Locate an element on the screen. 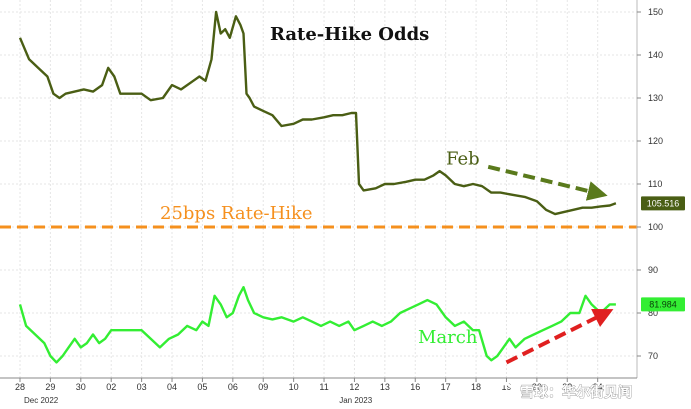  last-value-badges: 105.516 81.984 is located at coordinates (663, 254).